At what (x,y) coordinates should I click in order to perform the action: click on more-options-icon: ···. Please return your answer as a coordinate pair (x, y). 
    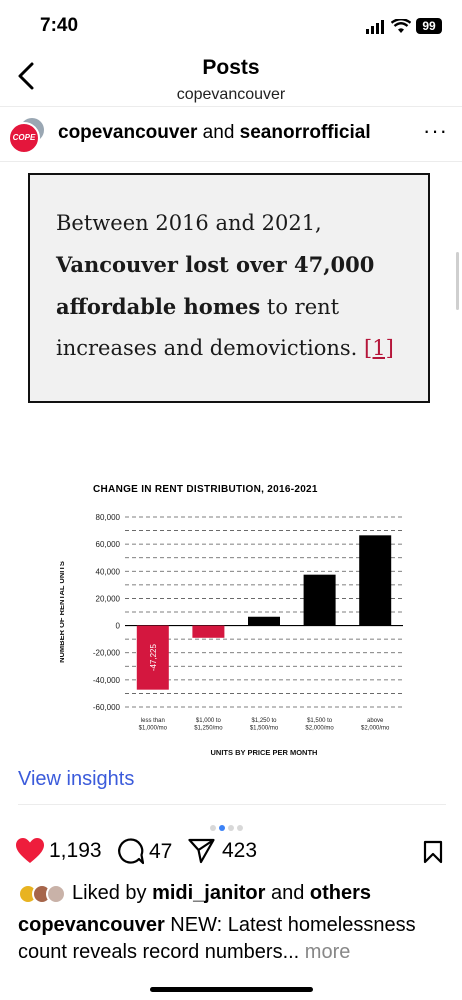
    Looking at the image, I should click on (435, 130).